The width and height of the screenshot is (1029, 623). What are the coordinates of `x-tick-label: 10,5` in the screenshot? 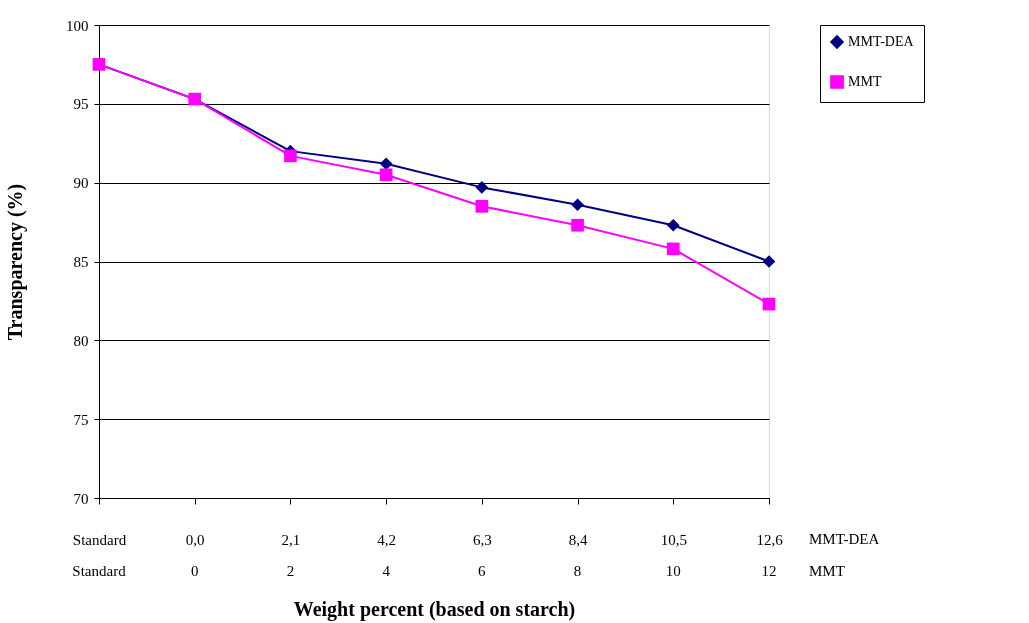 It's located at (673, 539).